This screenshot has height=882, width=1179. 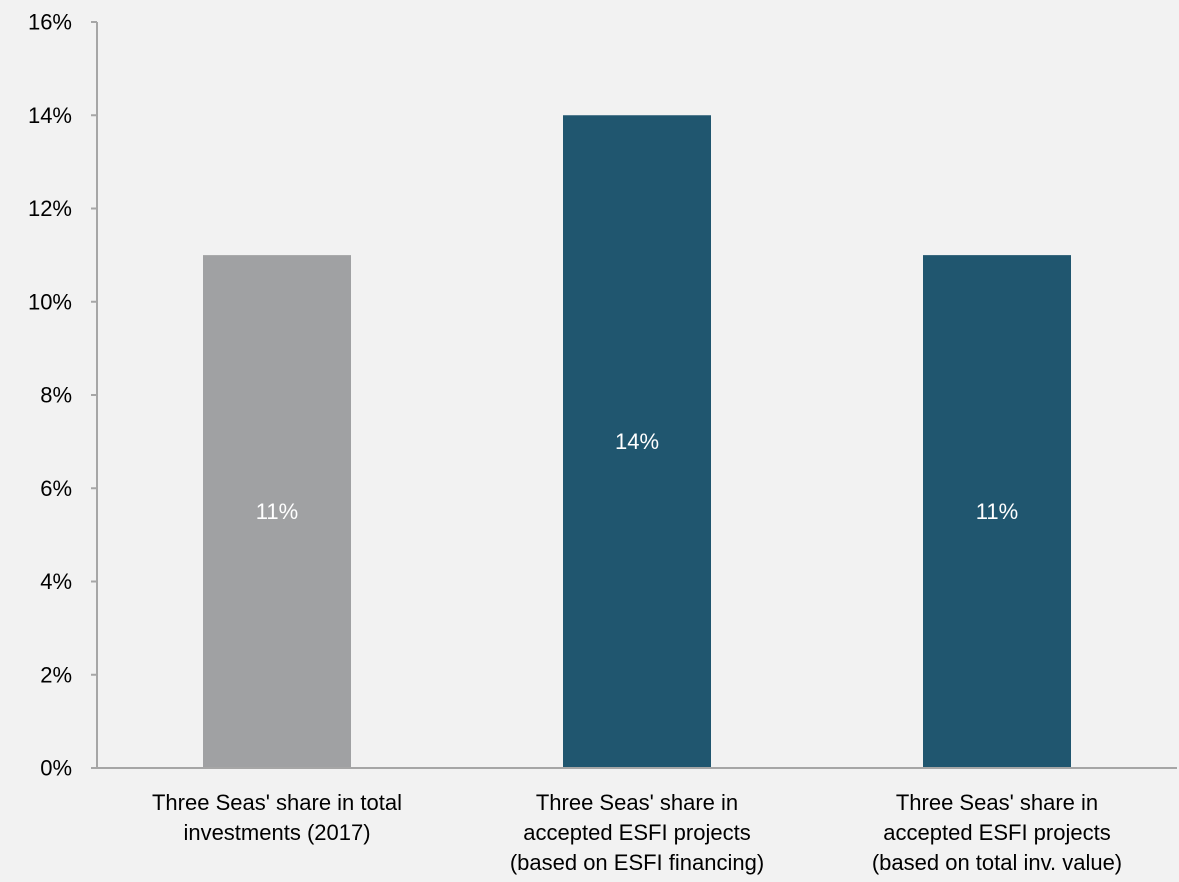 I want to click on y-tick-label: 12%, so click(x=50, y=208).